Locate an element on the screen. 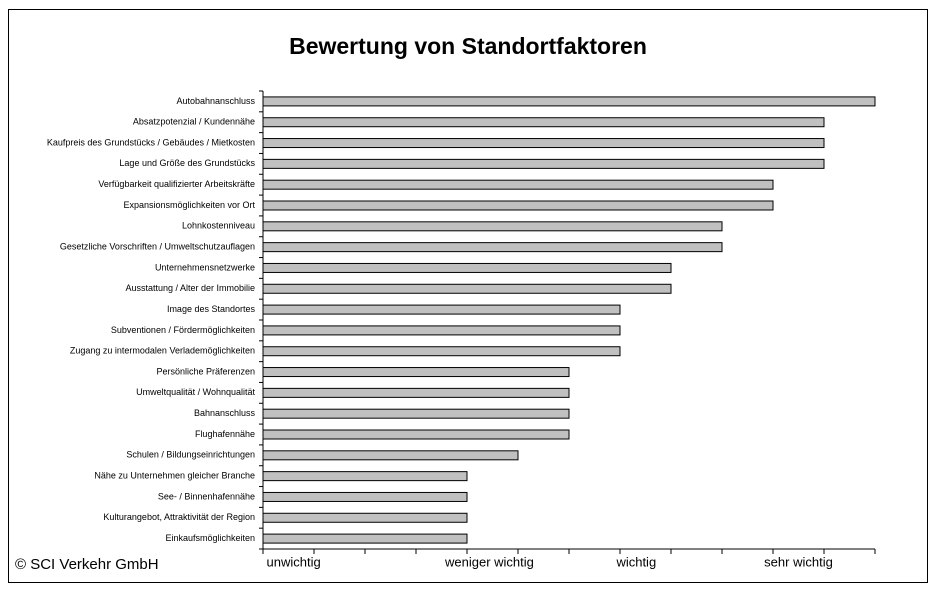 The height and width of the screenshot is (589, 936). y-tick-label: Einkaufsmöglichkeiten is located at coordinates (210, 538).